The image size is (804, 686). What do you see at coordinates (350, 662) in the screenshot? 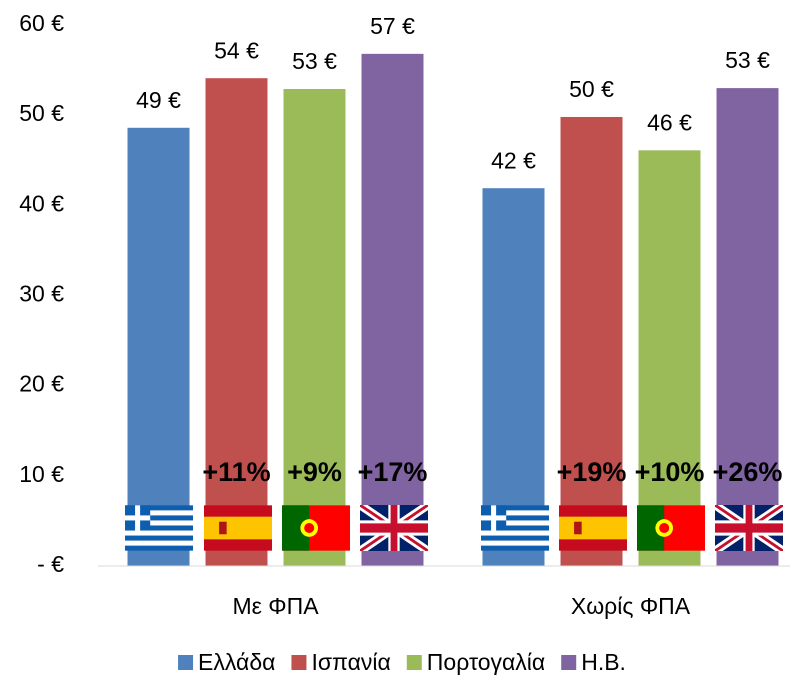
I see `legend-label: Ισπανία` at bounding box center [350, 662].